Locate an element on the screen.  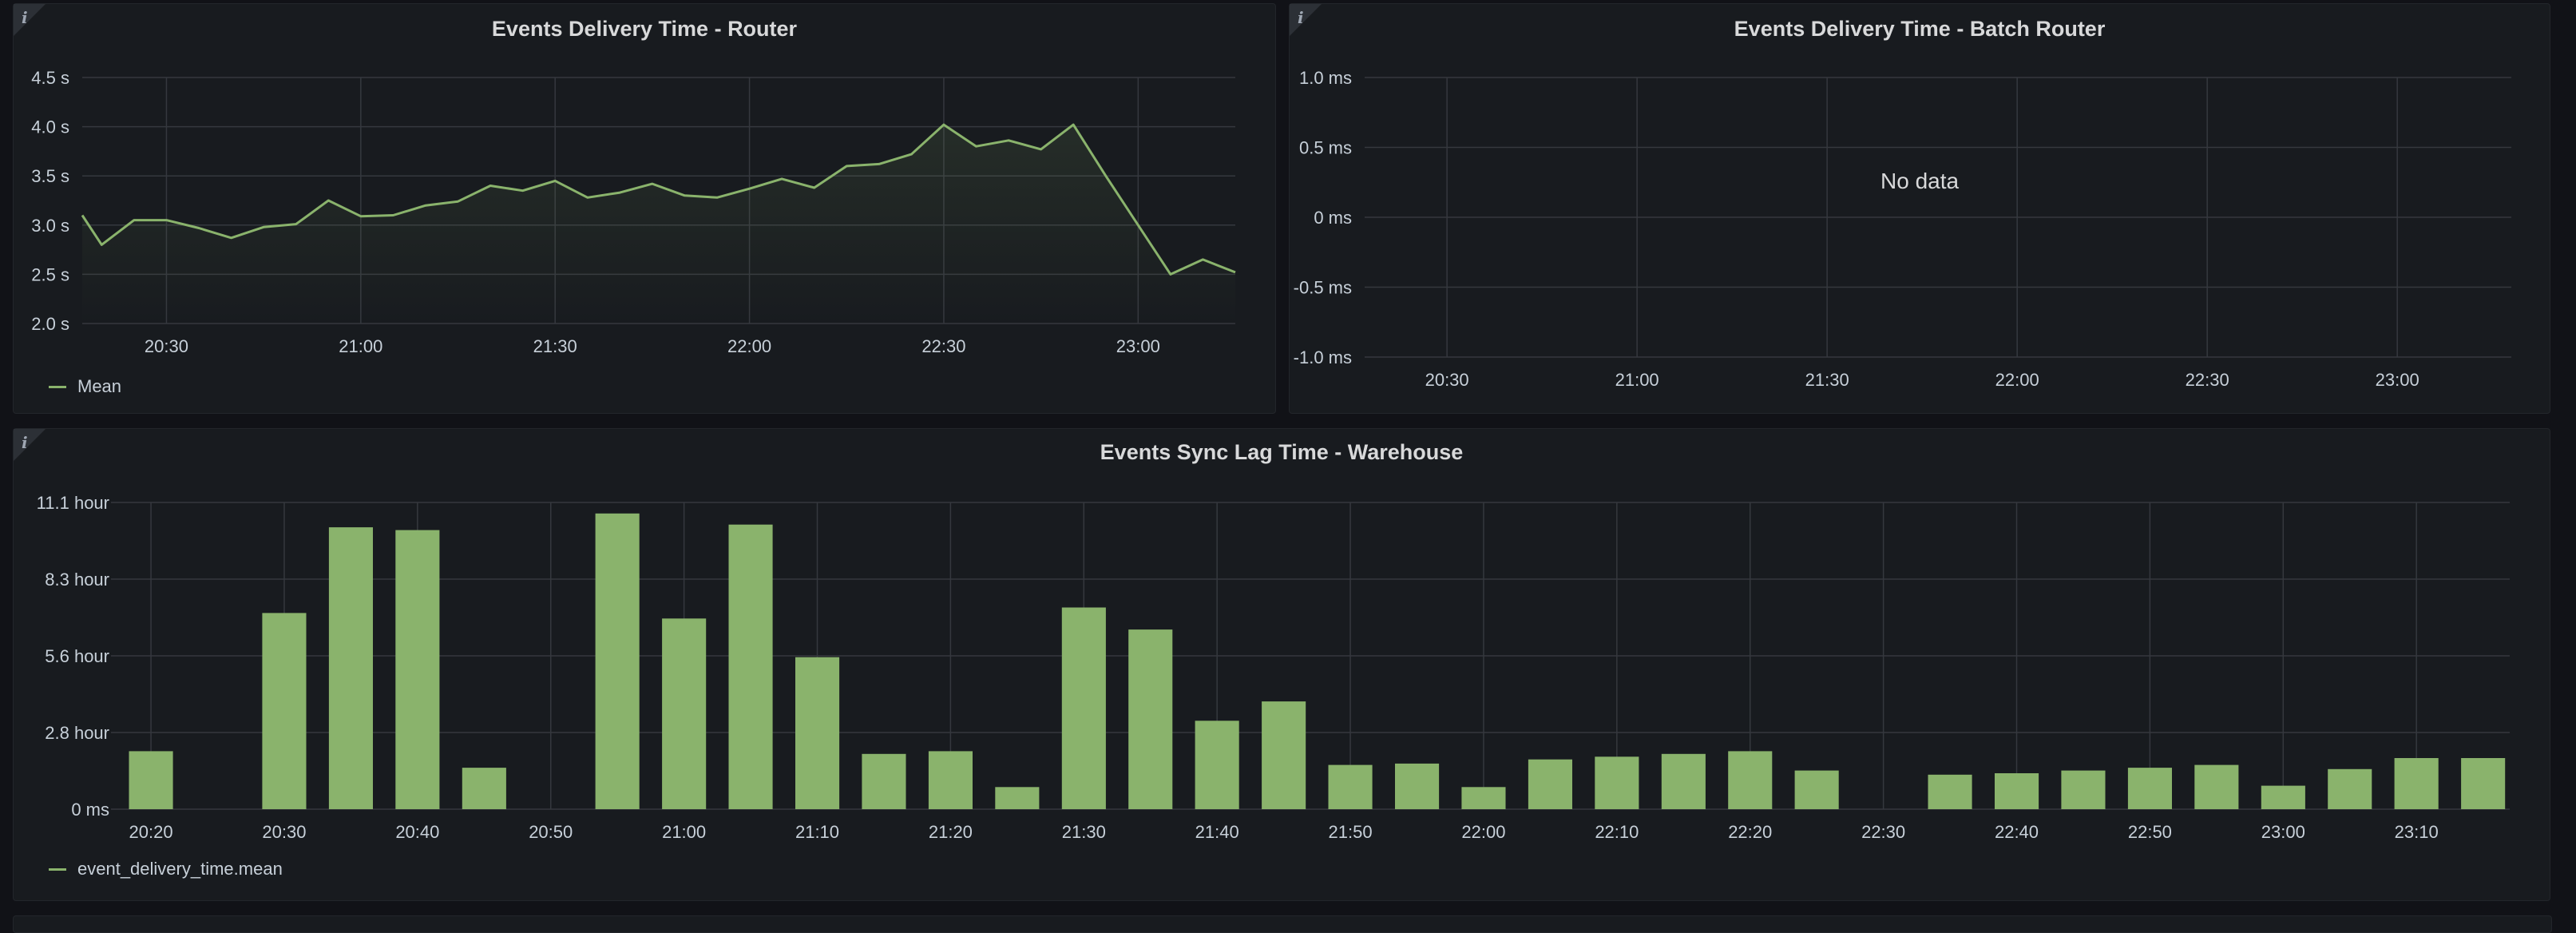
y-tick-label: 4.5 s is located at coordinates (50, 78).